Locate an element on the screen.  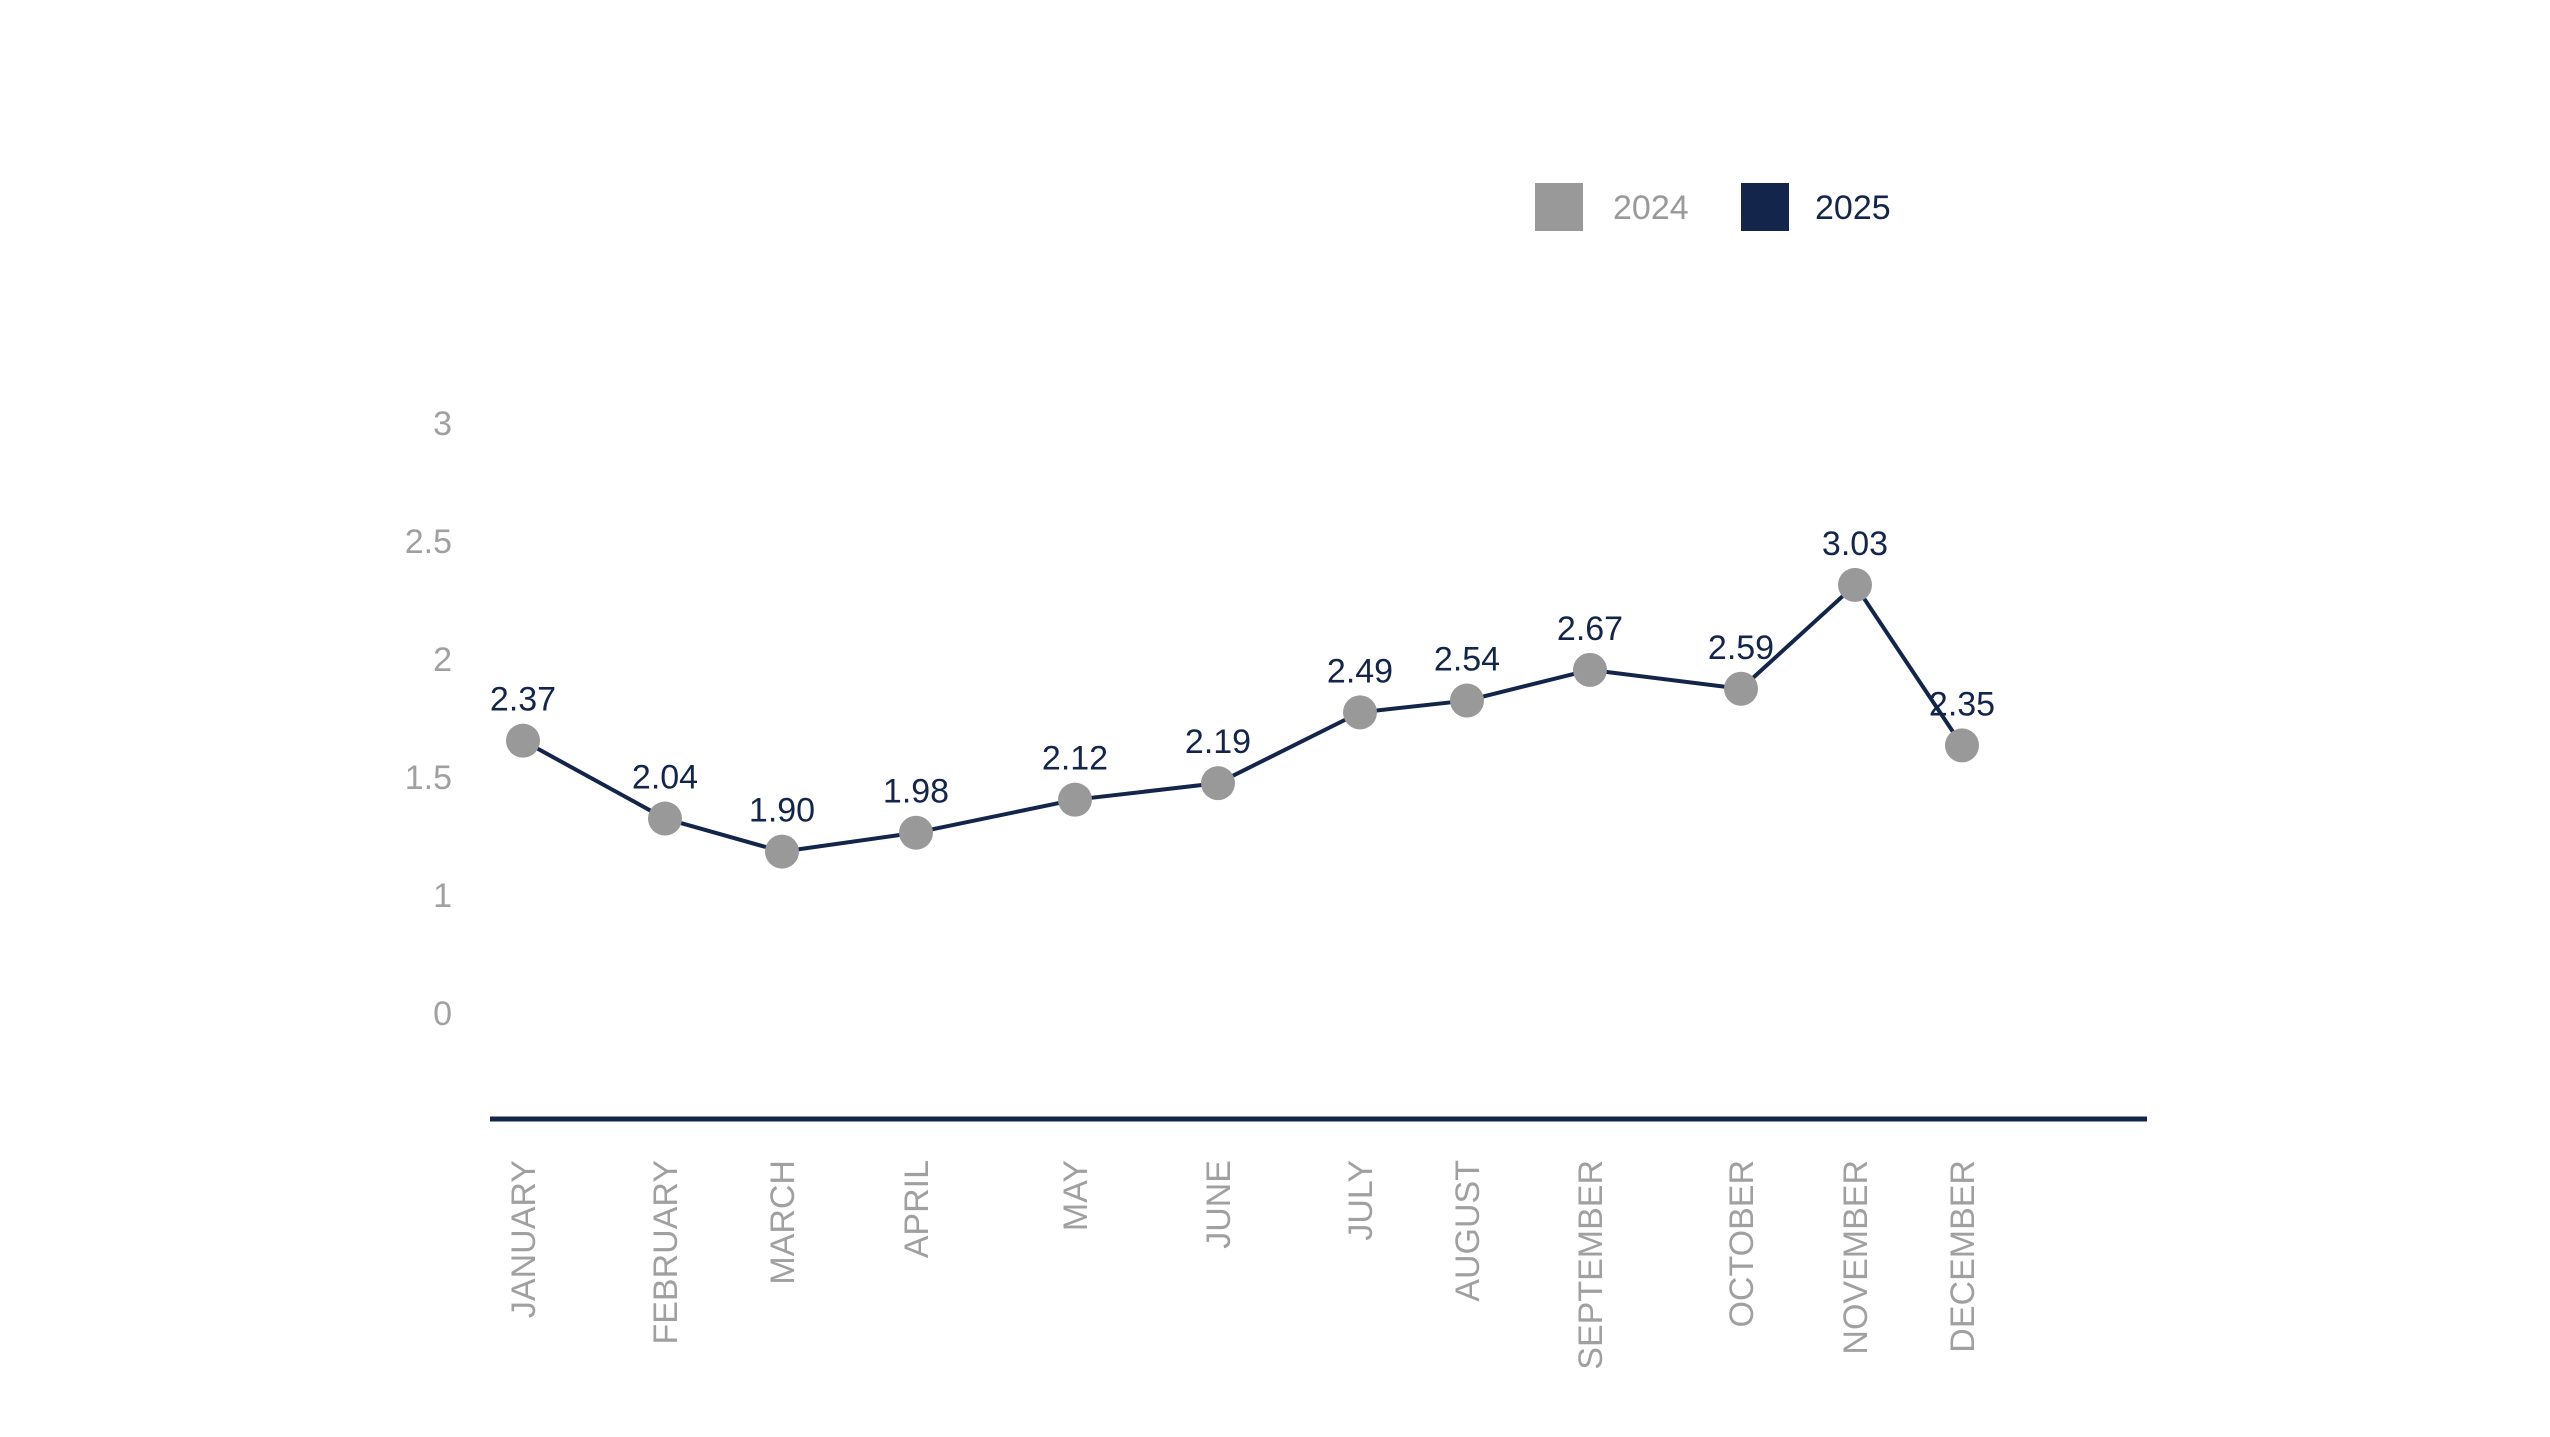
legend-swatch-2025 is located at coordinates (1765, 207).